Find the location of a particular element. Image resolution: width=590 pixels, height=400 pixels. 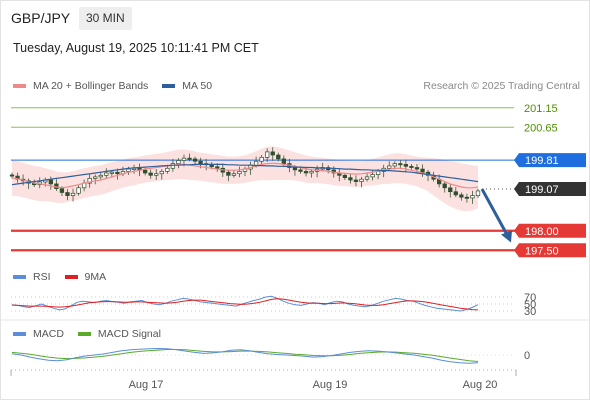

level-tag-current is located at coordinates (550, 188).